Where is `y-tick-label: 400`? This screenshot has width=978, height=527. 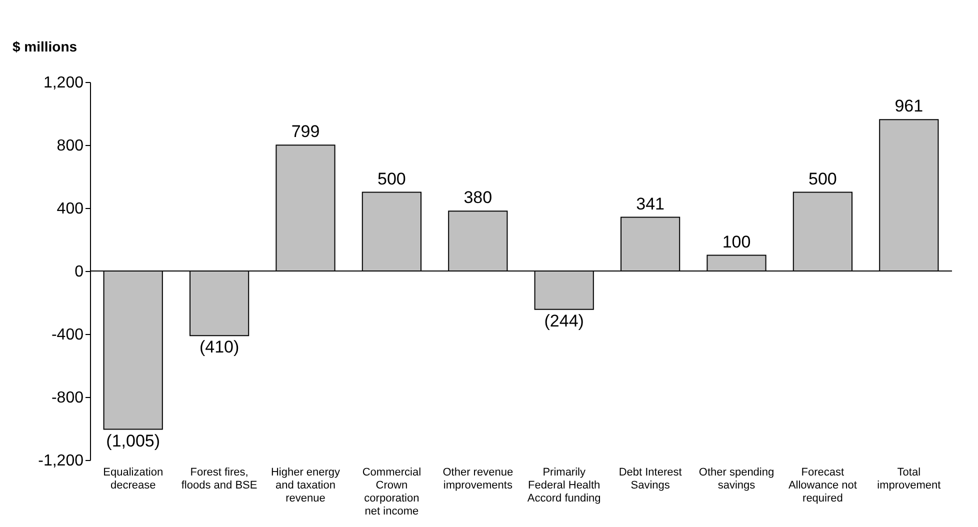
y-tick-label: 400 is located at coordinates (70, 209).